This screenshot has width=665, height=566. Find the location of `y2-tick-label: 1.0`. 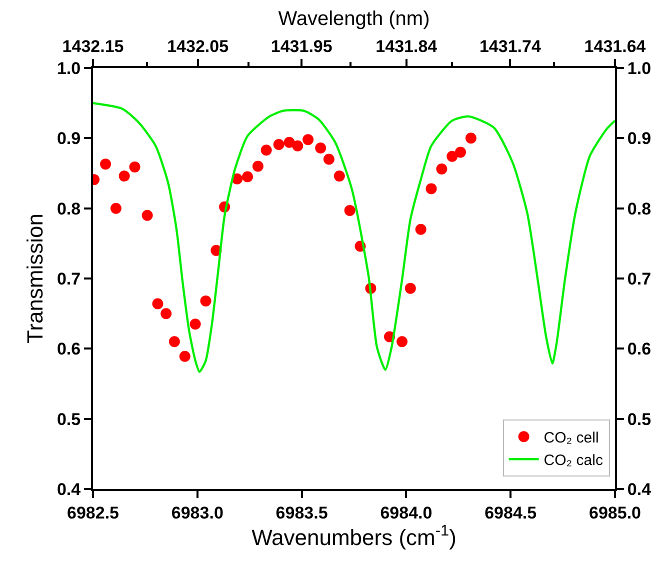

y2-tick-label: 1.0 is located at coordinates (639, 68).